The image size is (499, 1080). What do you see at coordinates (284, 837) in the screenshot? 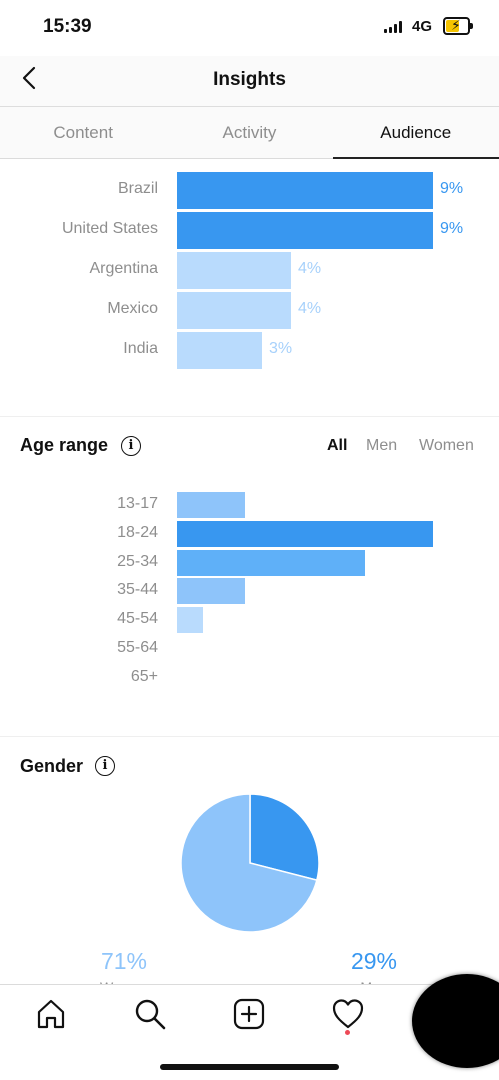
I see `pie-slice-men` at bounding box center [284, 837].